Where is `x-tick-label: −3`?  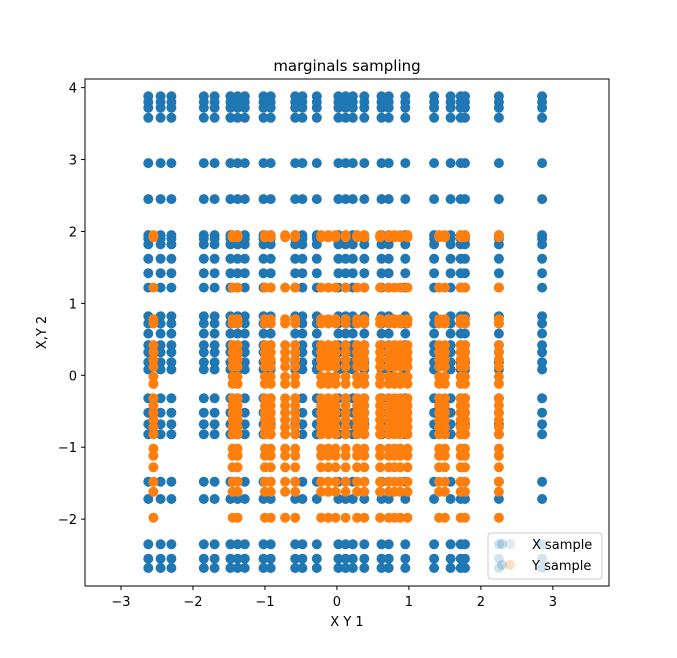
x-tick-label: −3 is located at coordinates (120, 602).